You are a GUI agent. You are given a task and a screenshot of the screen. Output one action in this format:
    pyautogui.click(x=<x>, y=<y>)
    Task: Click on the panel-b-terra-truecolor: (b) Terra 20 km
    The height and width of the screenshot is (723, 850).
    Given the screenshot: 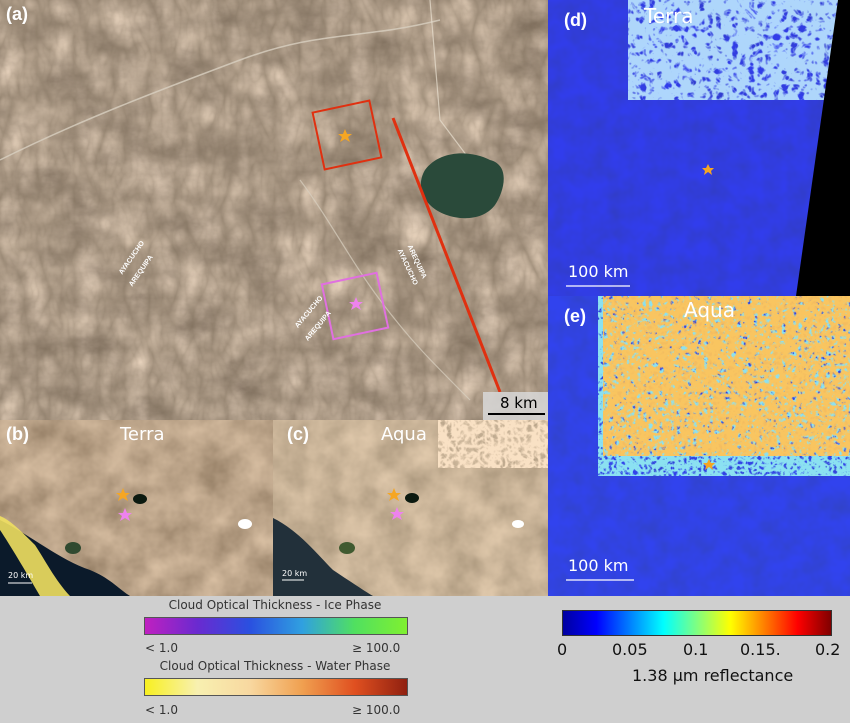 What is the action you would take?
    pyautogui.click(x=136, y=508)
    